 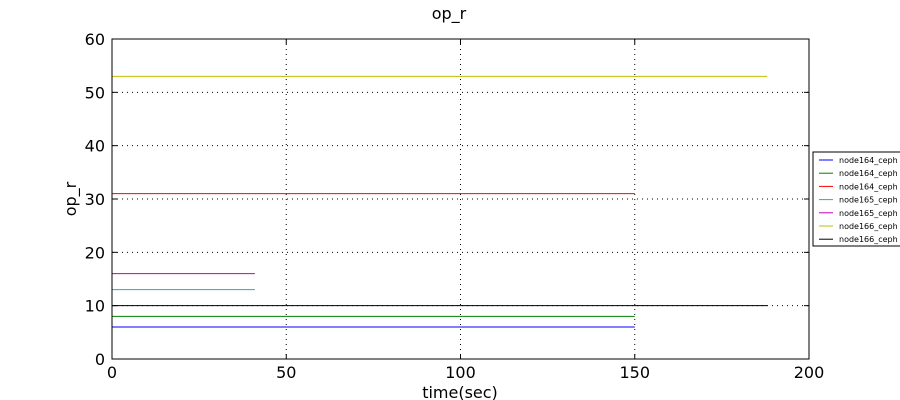 What do you see at coordinates (460, 391) in the screenshot?
I see `x-axis-label: time(sec)` at bounding box center [460, 391].